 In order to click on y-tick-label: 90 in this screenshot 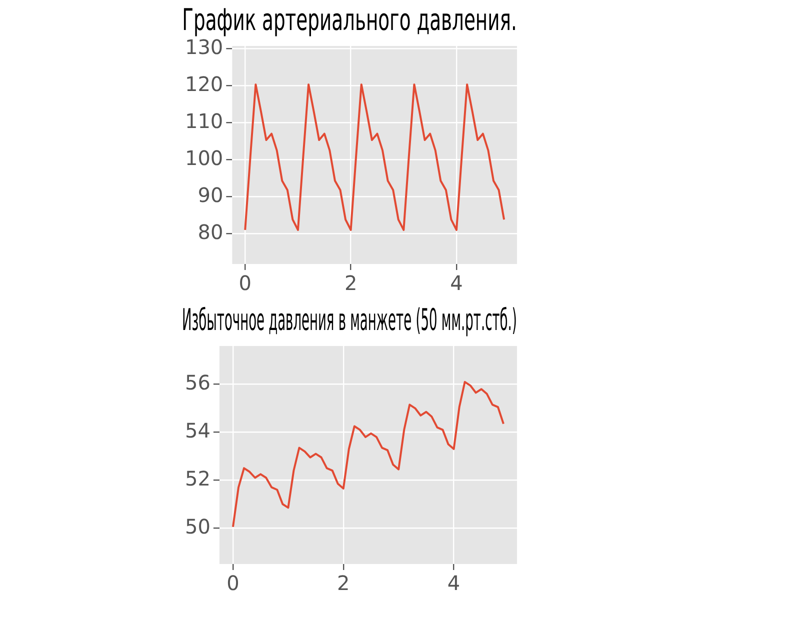, I will do `click(211, 194)`.